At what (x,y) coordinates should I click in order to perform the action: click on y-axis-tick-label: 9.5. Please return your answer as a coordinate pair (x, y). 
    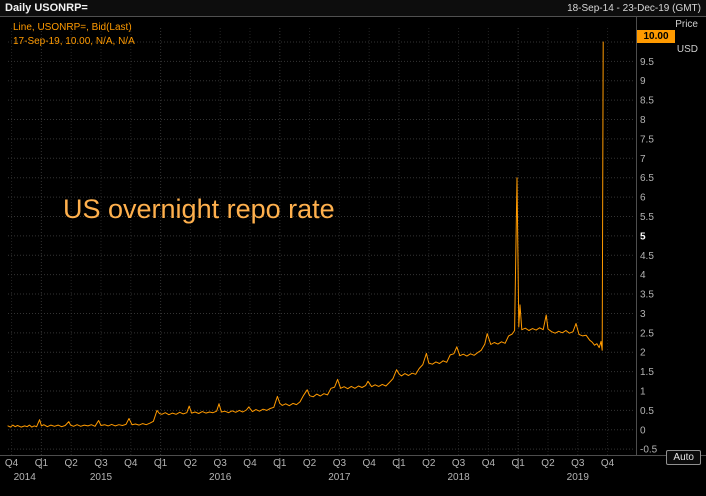
    Looking at the image, I should click on (647, 62).